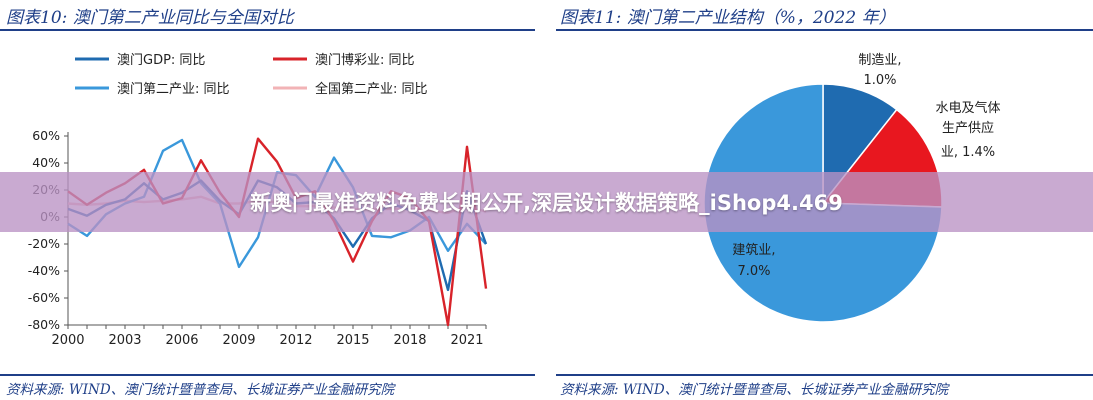 Image resolution: width=1093 pixels, height=400 pixels. What do you see at coordinates (44, 324) in the screenshot?
I see `y-tick-label: -80%` at bounding box center [44, 324].